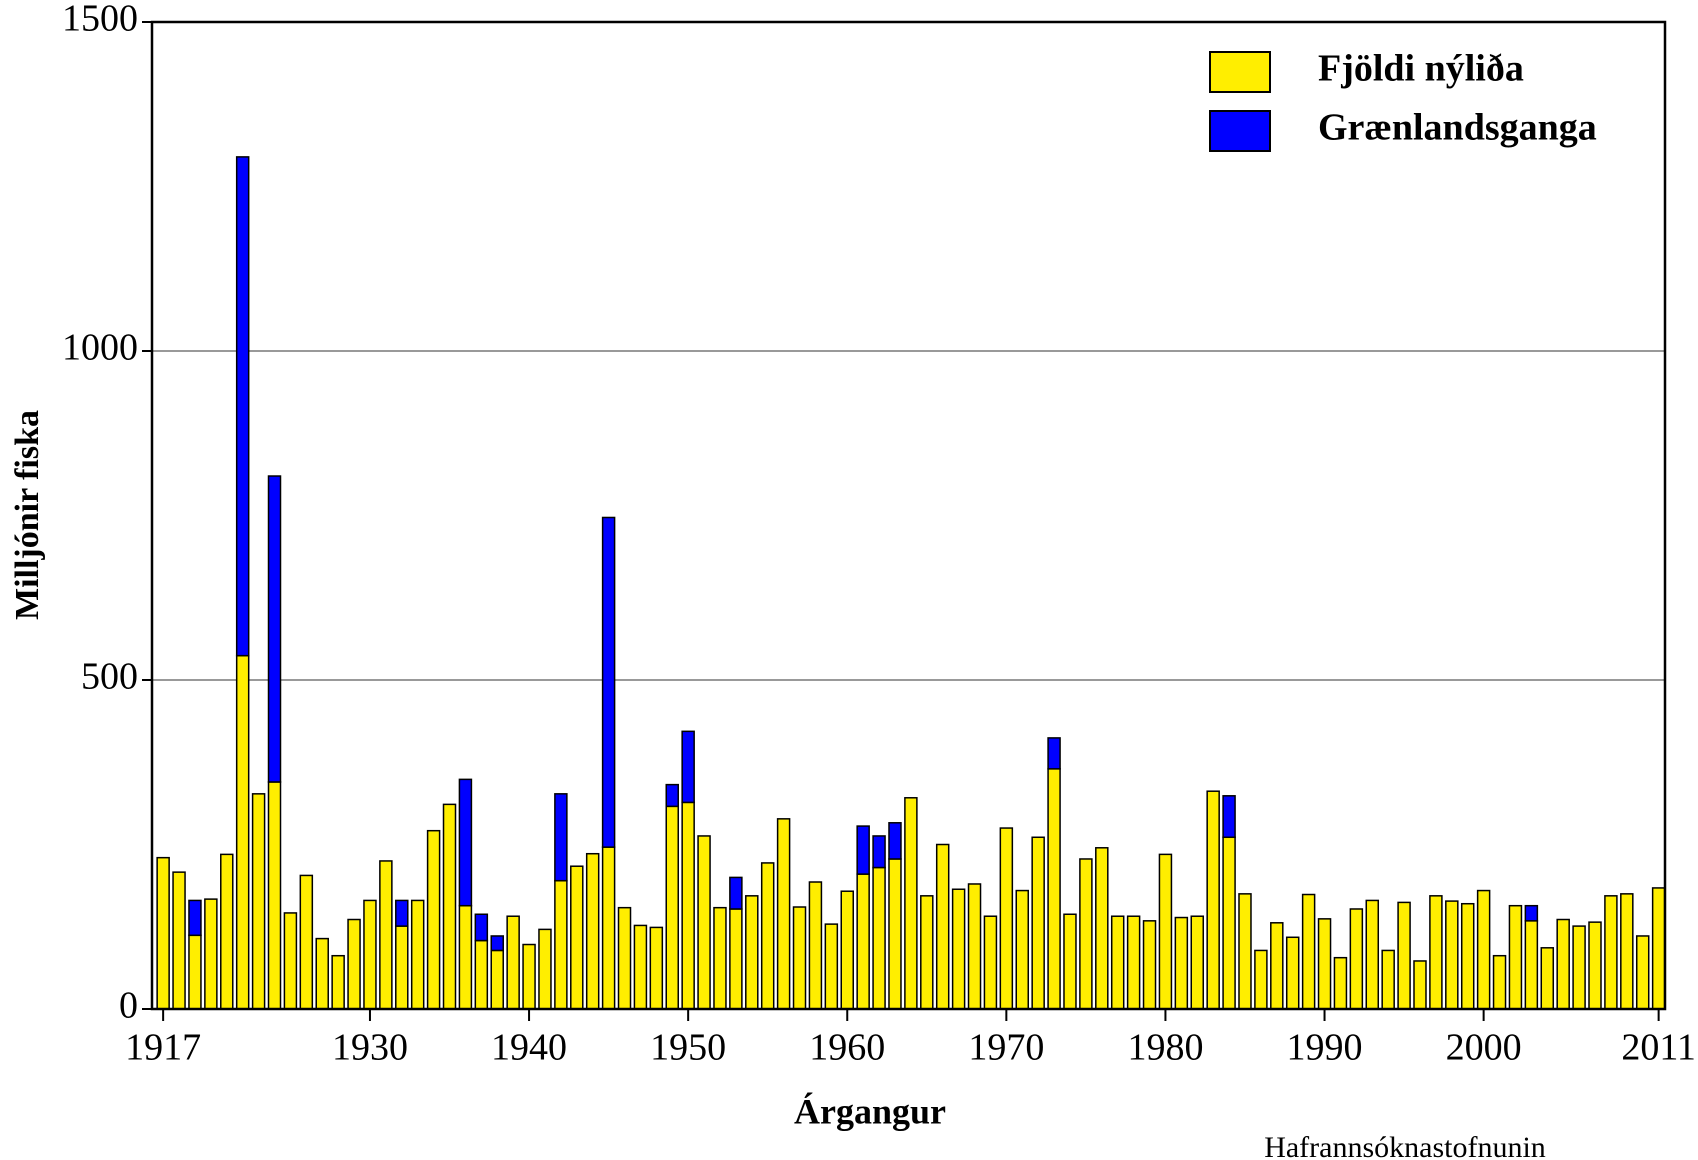 The image size is (1698, 1160). Describe the element at coordinates (870, 1111) in the screenshot. I see `x-axis-label: Árgangur` at that location.